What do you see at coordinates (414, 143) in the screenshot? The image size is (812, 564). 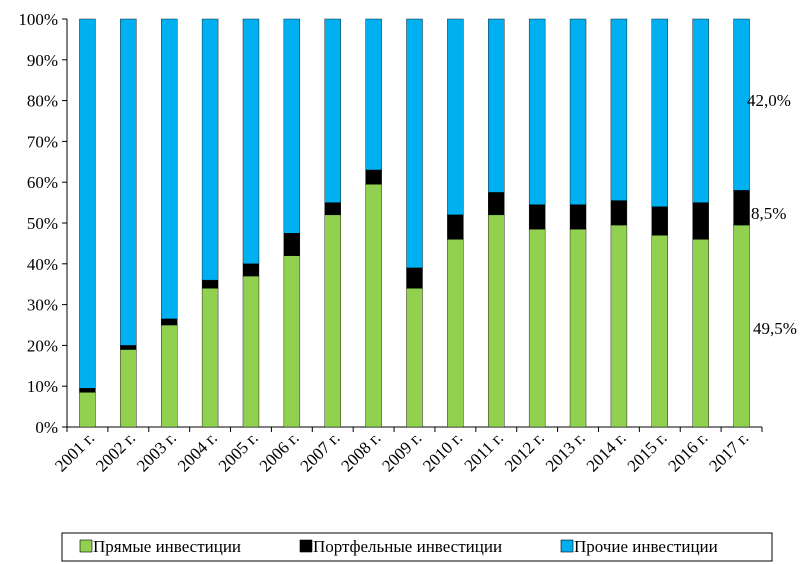 I see `bar-other-2009` at bounding box center [414, 143].